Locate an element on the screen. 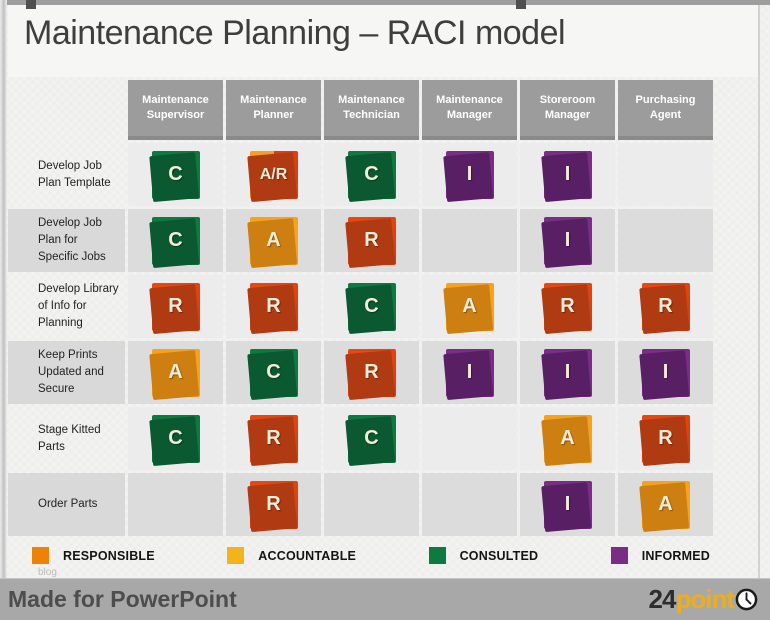  legend: RESPONSIBLE ACCOUNTABLE CONSULTED INFORMED is located at coordinates (371, 555).